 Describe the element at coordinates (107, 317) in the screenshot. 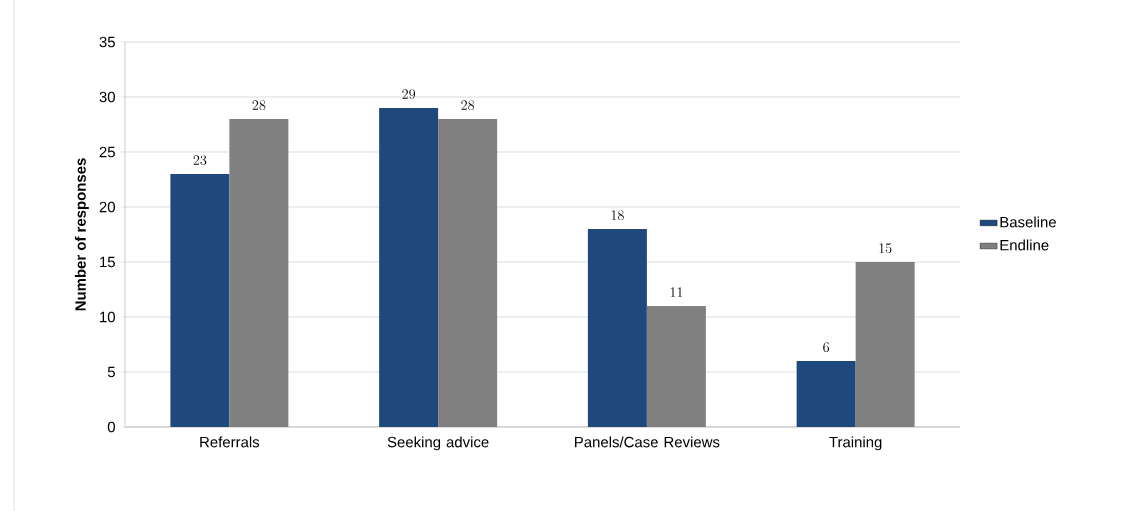

I see `y-tick-label: 10` at that location.